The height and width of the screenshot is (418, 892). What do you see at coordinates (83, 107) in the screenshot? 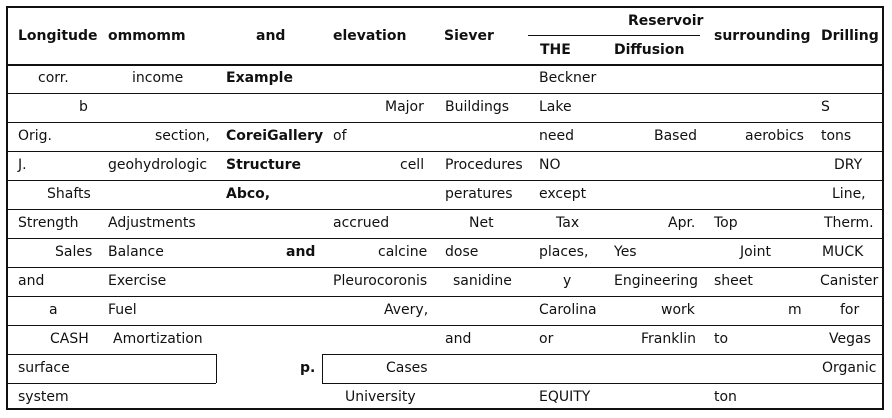
I see `table-cell: b` at bounding box center [83, 107].